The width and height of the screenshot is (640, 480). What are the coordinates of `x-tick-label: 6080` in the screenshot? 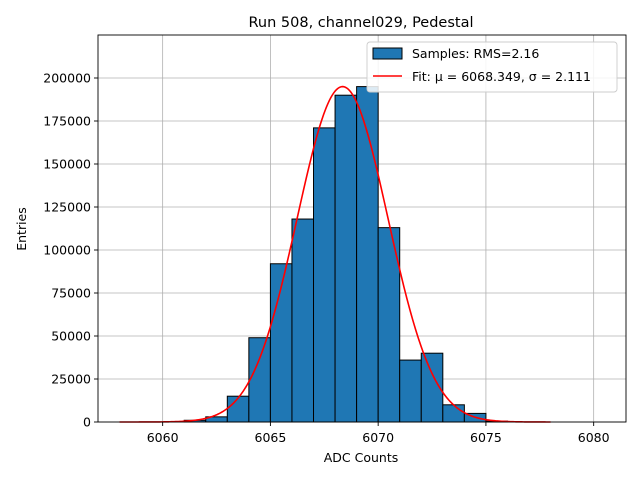 It's located at (594, 437).